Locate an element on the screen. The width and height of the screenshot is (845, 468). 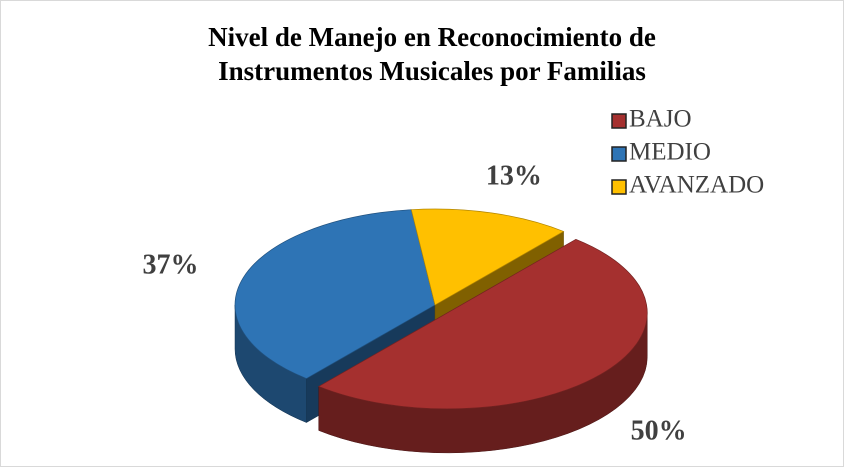
legend-label: MEDIO is located at coordinates (670, 152).